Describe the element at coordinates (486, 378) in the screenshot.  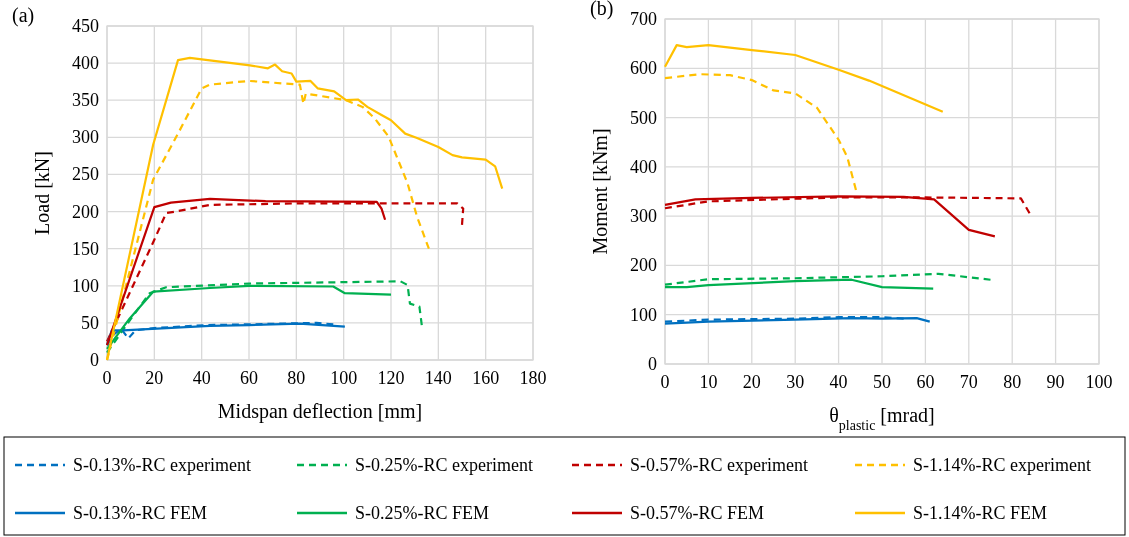
I see `x-tick-label: 160` at that location.